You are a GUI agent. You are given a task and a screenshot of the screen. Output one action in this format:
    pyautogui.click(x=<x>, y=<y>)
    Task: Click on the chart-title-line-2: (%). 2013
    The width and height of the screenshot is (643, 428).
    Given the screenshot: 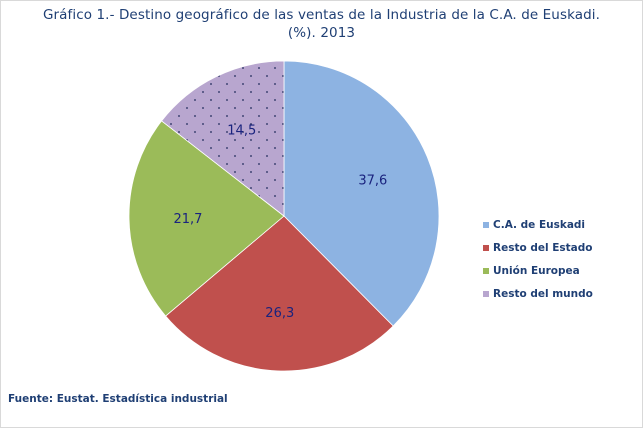 What is the action you would take?
    pyautogui.click(x=321, y=33)
    